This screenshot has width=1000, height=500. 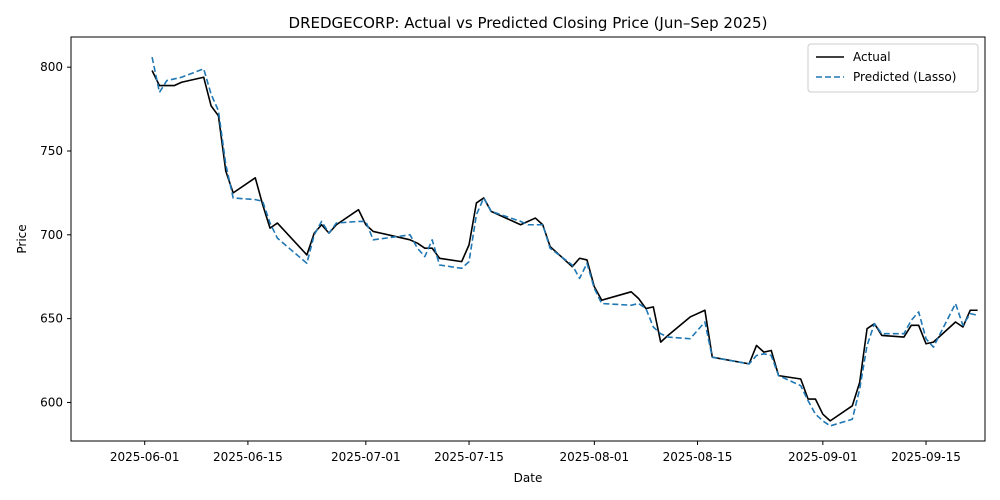 I want to click on legend-box, so click(x=893, y=68).